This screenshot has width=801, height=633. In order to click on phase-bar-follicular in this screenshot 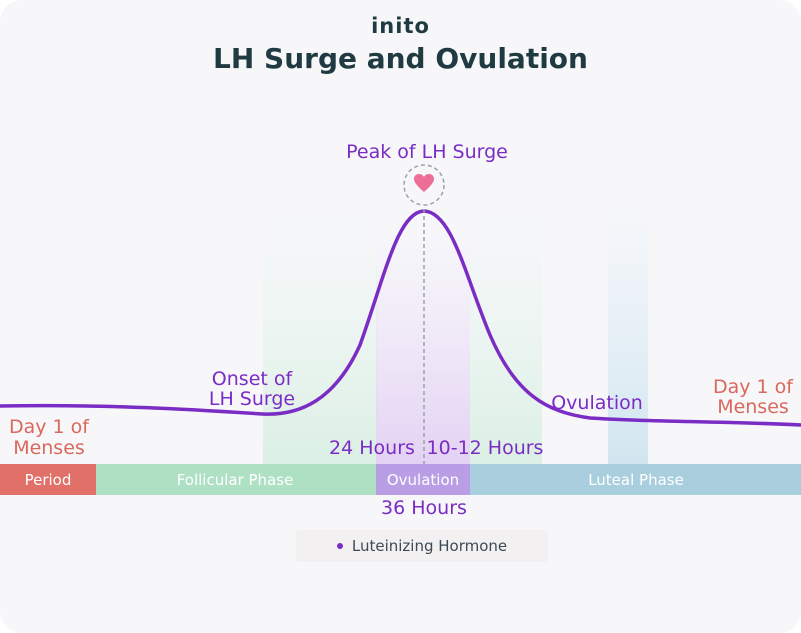, I will do `click(236, 479)`.